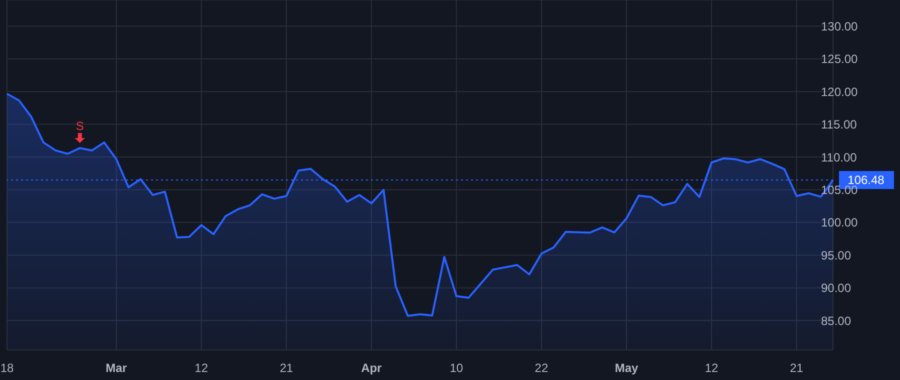 The height and width of the screenshot is (380, 900). What do you see at coordinates (839, 59) in the screenshot?
I see `y-tick-label: 125.00` at bounding box center [839, 59].